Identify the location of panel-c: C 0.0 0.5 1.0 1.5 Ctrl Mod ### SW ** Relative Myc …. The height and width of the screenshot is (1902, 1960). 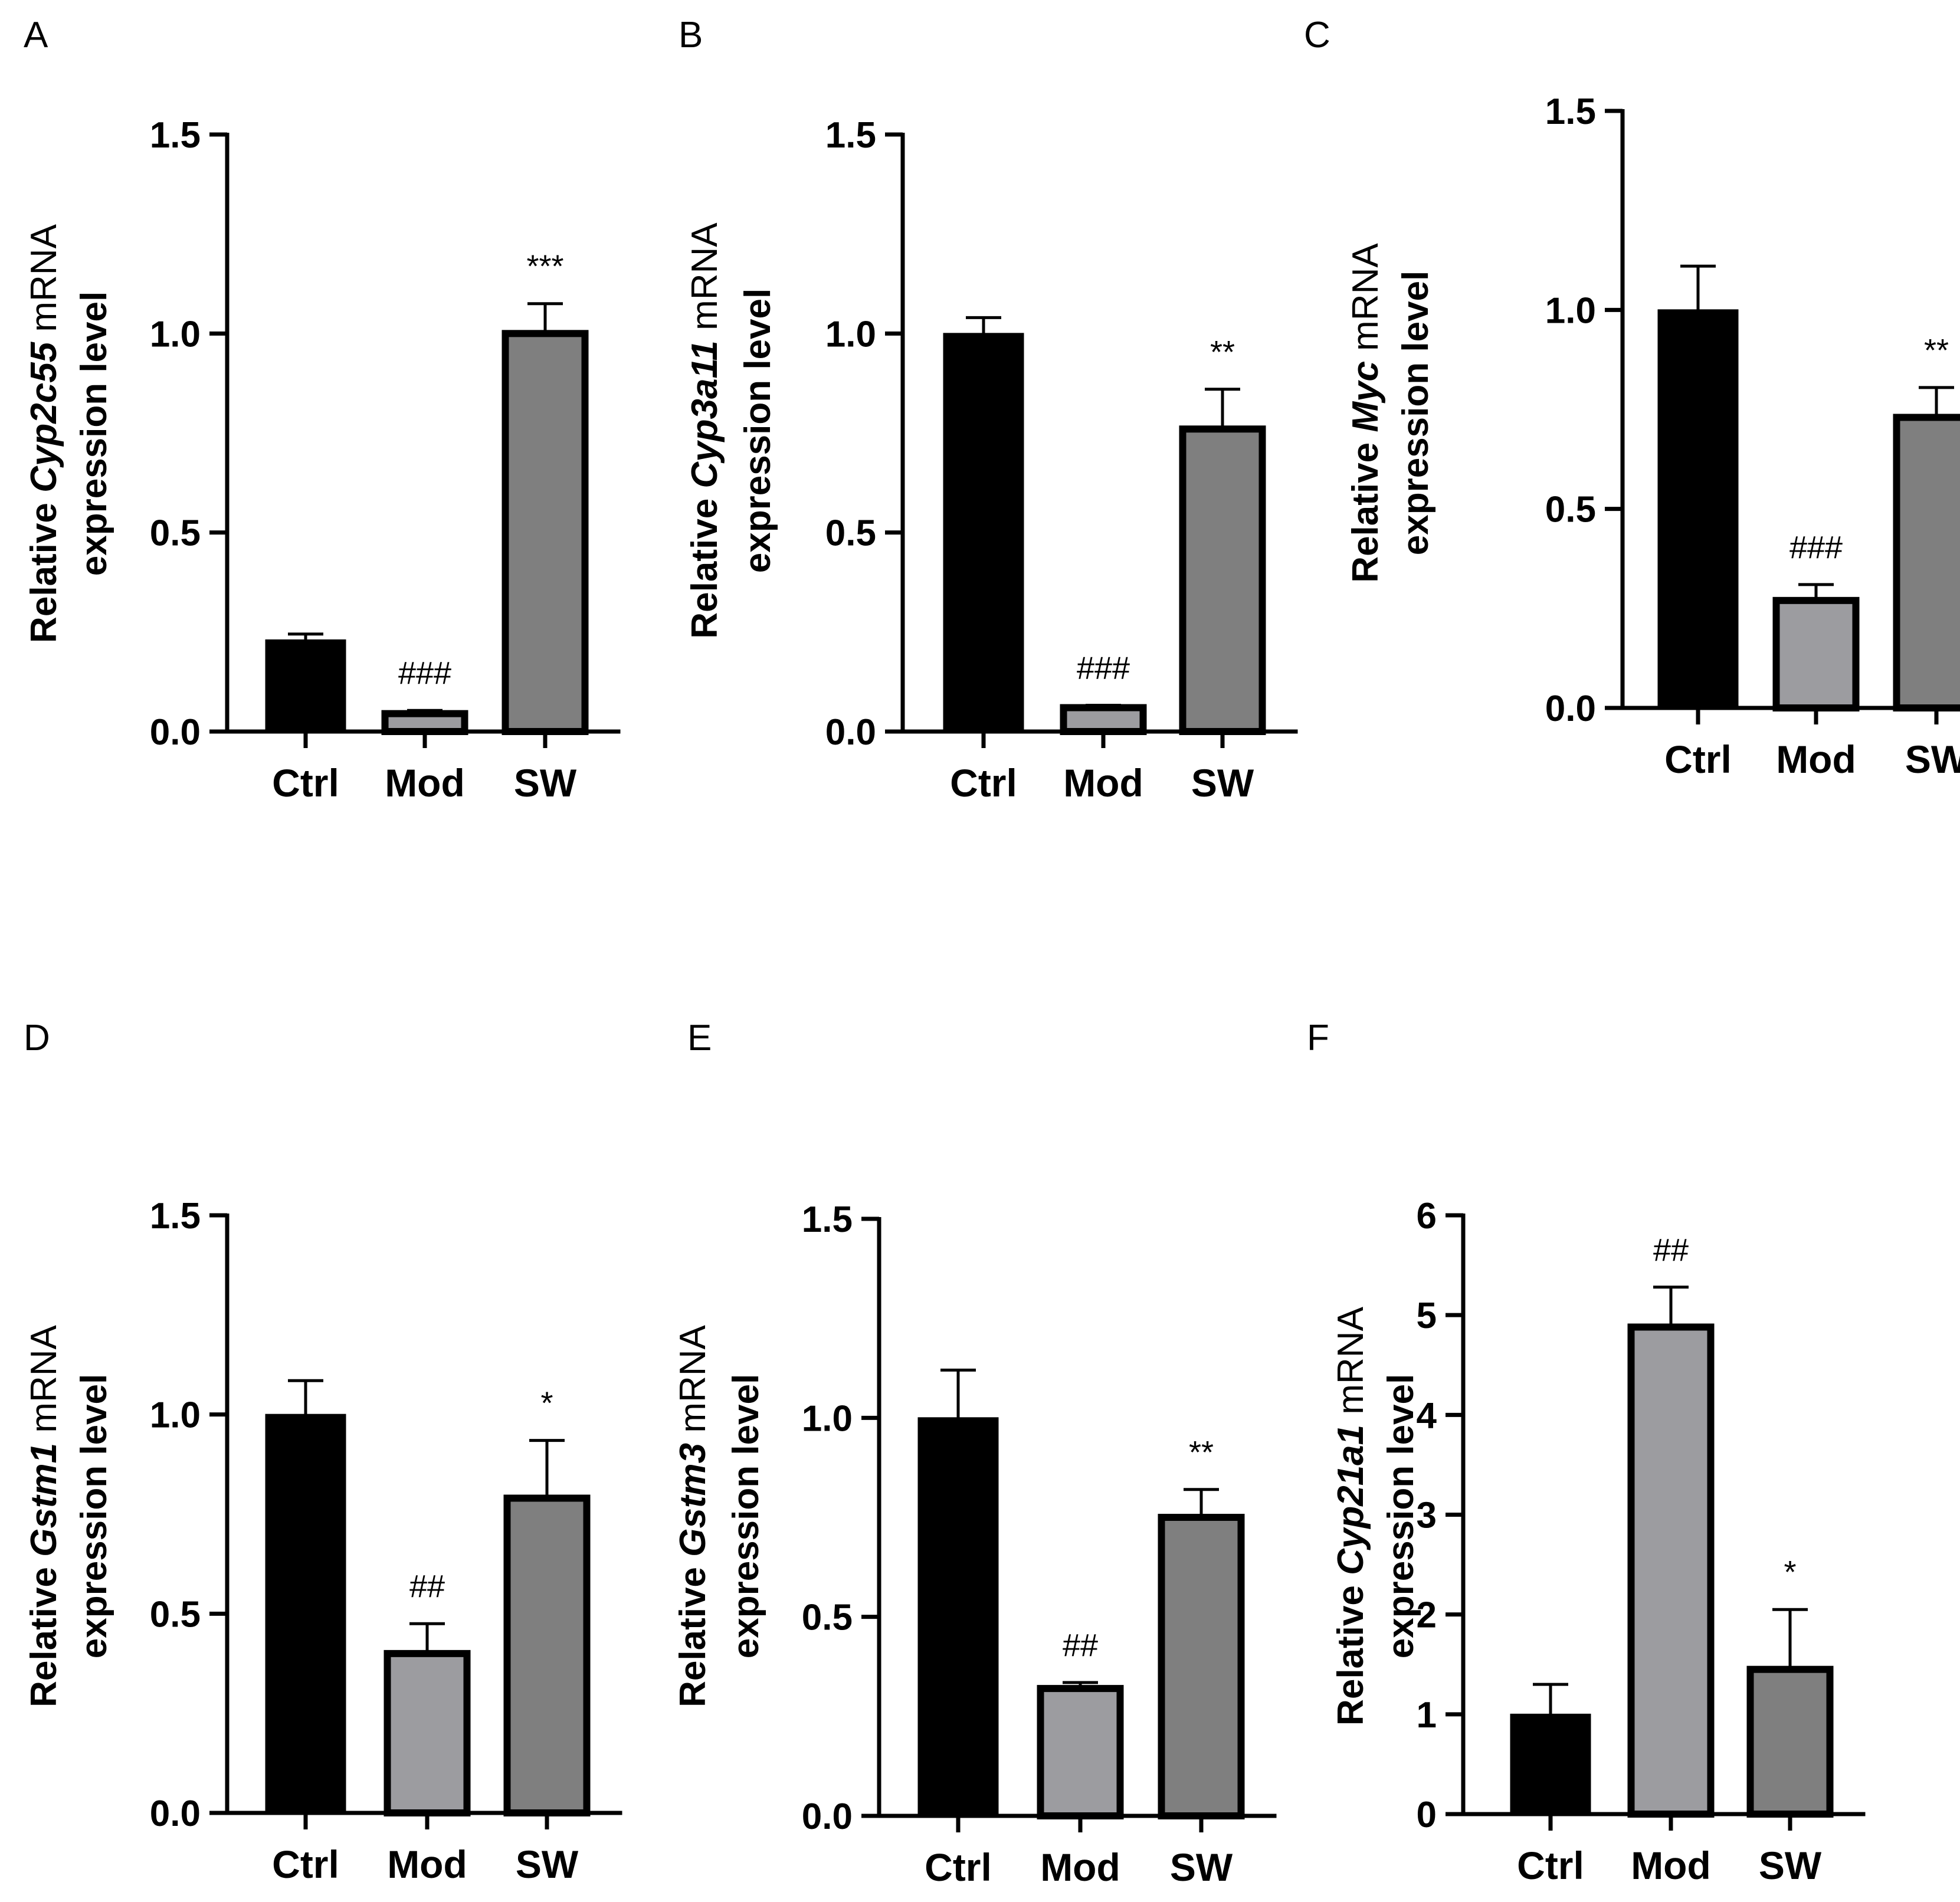
(1632, 398).